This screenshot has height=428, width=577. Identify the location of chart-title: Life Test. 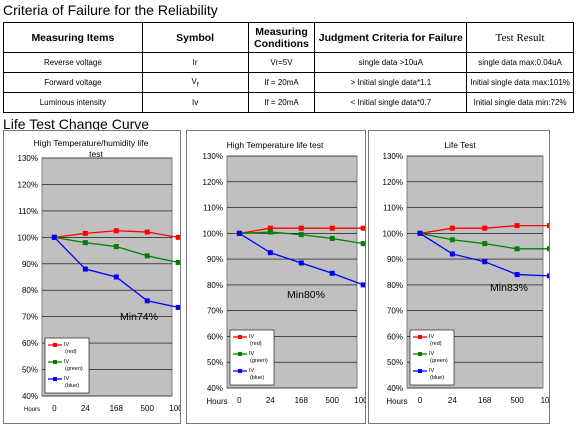
(460, 145).